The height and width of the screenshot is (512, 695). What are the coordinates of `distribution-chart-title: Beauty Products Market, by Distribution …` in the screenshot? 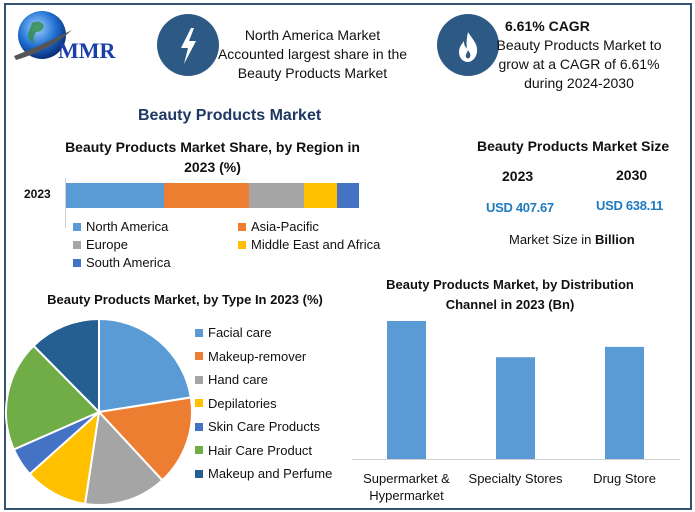 It's located at (510, 294).